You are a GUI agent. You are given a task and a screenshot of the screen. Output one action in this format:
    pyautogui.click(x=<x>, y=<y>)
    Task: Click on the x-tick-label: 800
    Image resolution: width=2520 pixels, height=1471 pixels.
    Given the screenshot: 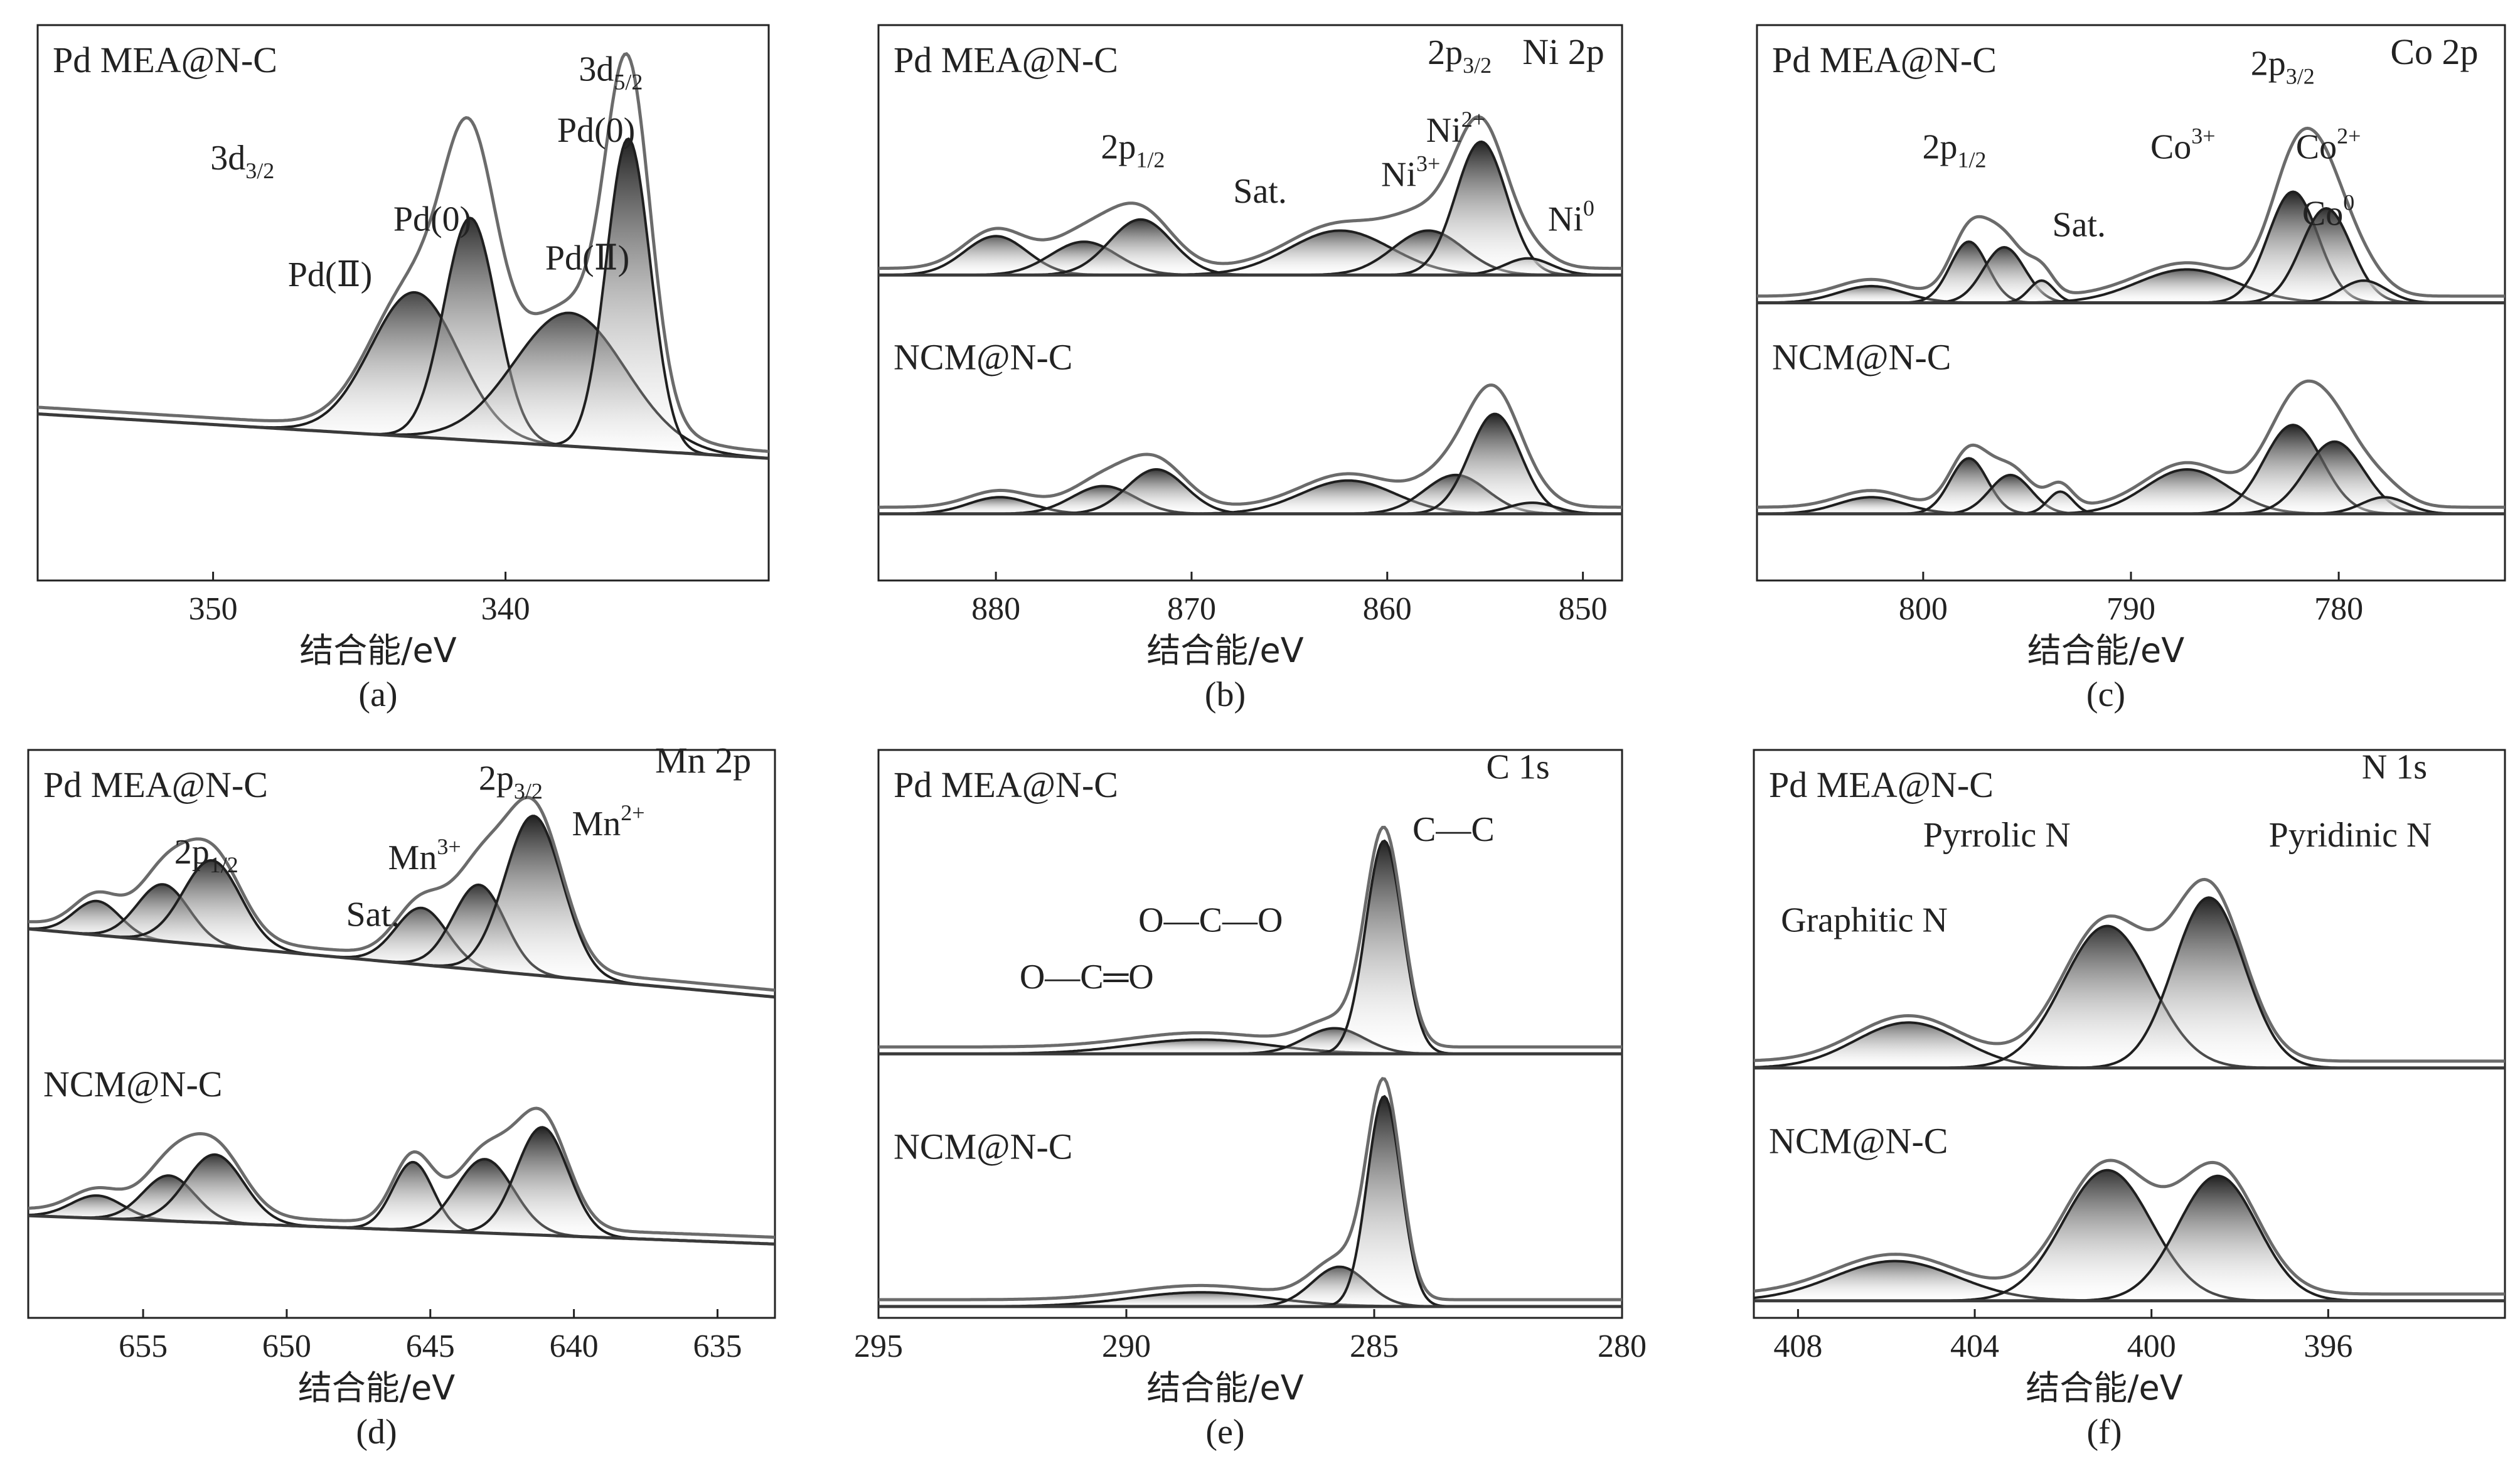 What is the action you would take?
    pyautogui.click(x=1923, y=609)
    